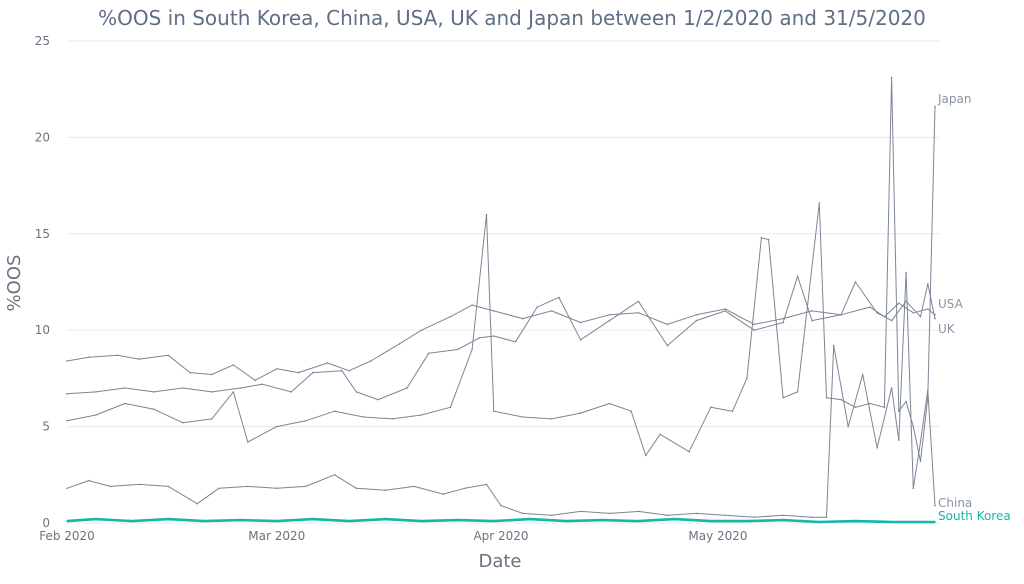 Image resolution: width=1024 pixels, height=584 pixels. I want to click on y-tick-label: 0, so click(46, 523).